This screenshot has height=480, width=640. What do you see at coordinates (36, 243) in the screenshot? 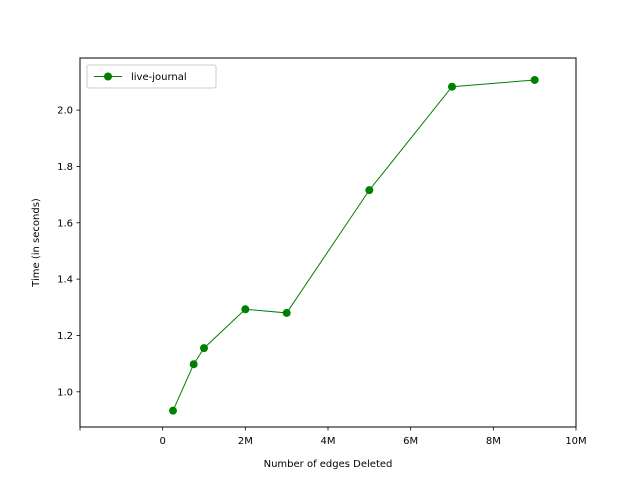
I see `y-axis-label: Time (in seconds)` at bounding box center [36, 243].